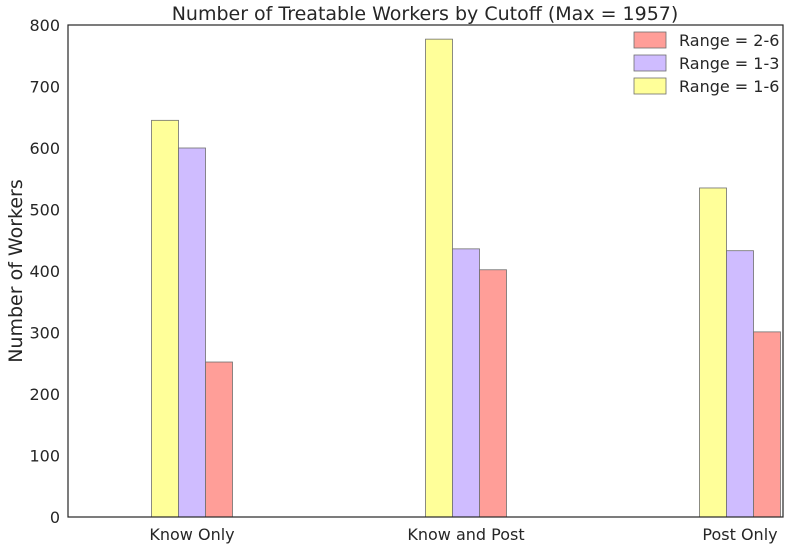  What do you see at coordinates (739, 534) in the screenshot?
I see `x-tick-label: Post Only` at bounding box center [739, 534].